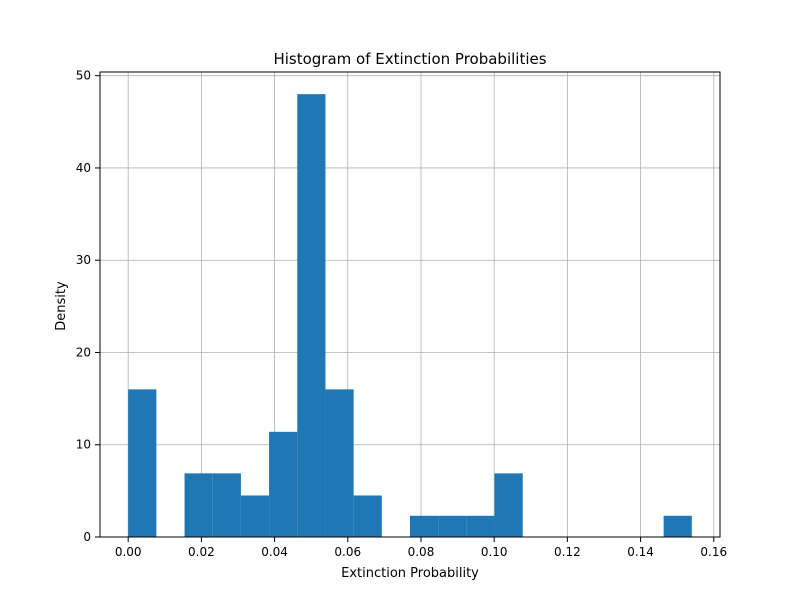  What do you see at coordinates (128, 552) in the screenshot?
I see `x-tick-label: 0.00` at bounding box center [128, 552].